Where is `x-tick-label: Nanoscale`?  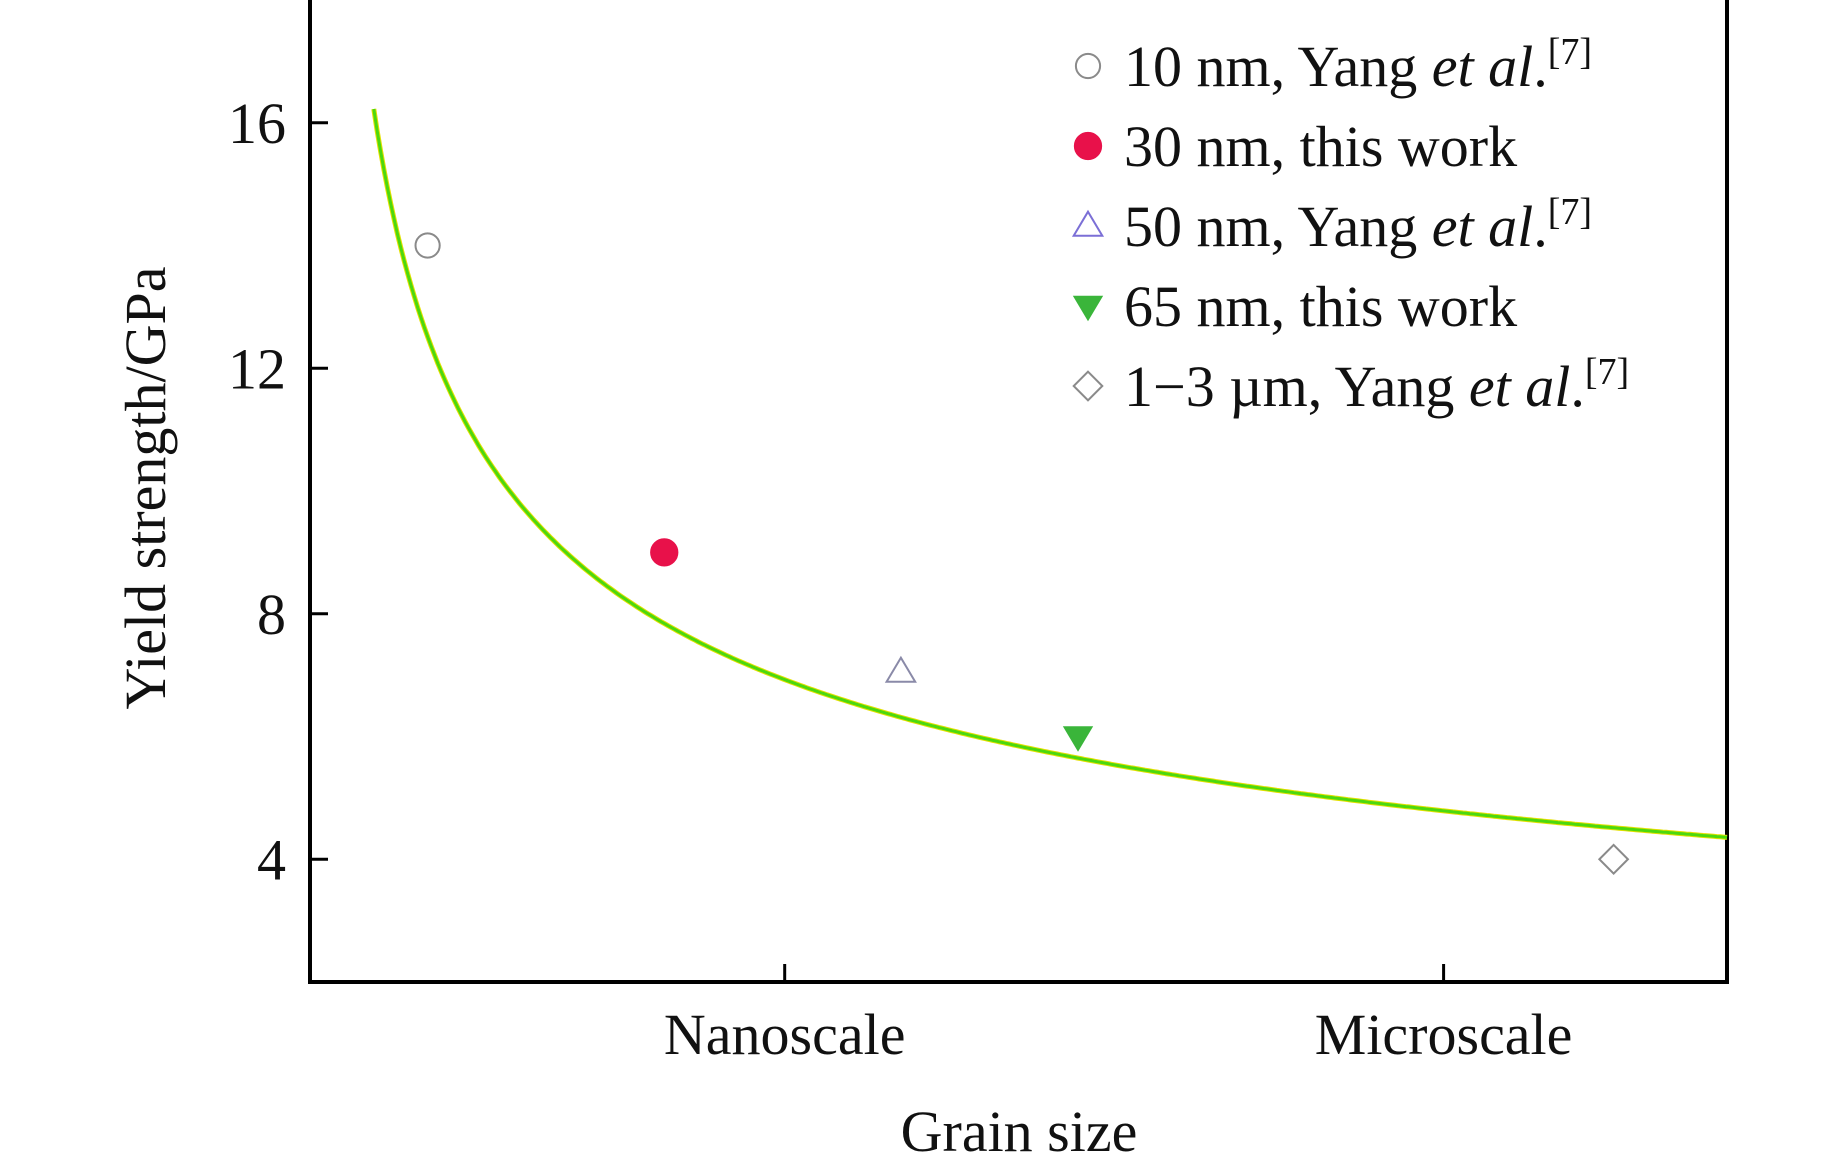
x-tick-label: Nanoscale is located at coordinates (785, 1034).